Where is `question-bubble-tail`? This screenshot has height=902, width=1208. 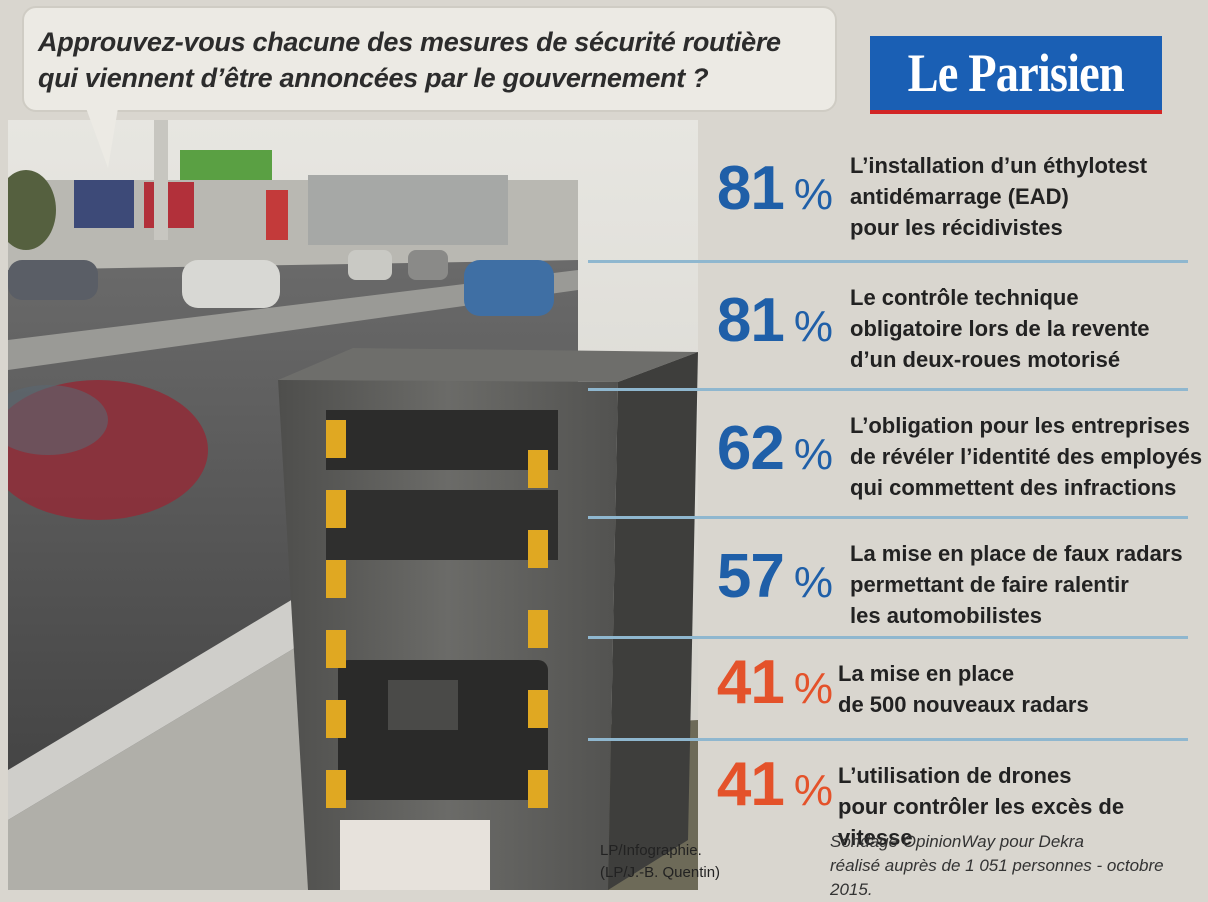 question-bubble-tail is located at coordinates (102, 138).